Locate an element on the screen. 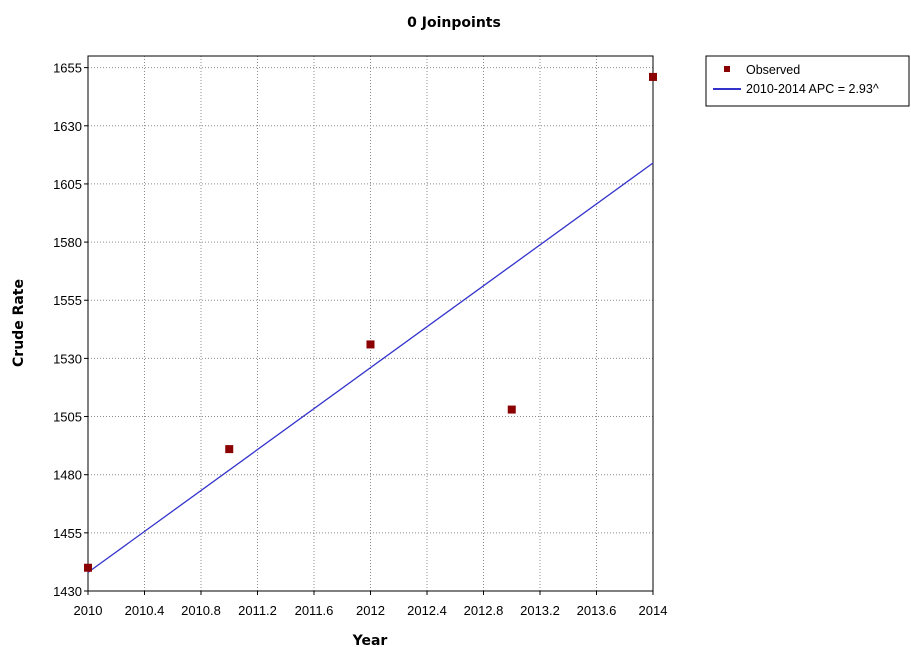 The width and height of the screenshot is (911, 647). x-tick-label: 2010.4 is located at coordinates (145, 610).